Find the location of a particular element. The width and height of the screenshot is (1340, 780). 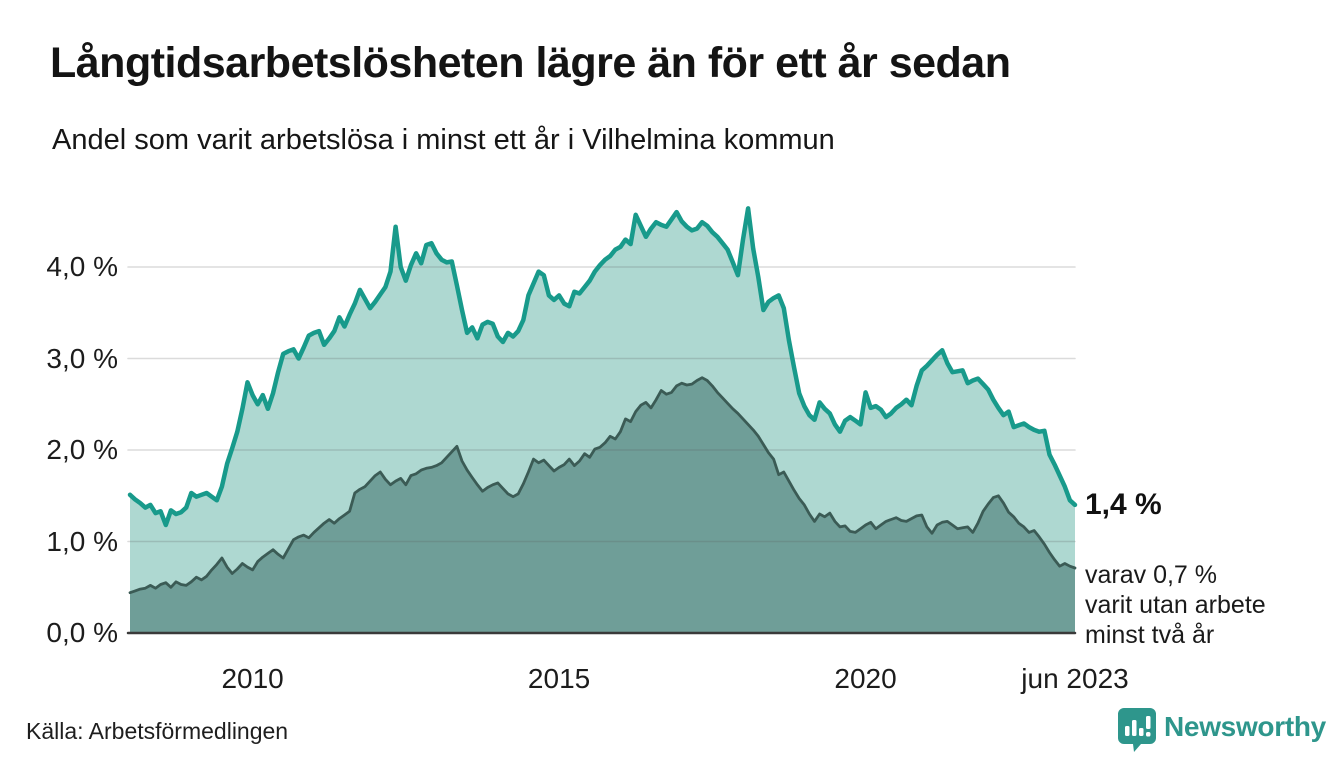

x-axis-label: 2010 is located at coordinates (252, 678).